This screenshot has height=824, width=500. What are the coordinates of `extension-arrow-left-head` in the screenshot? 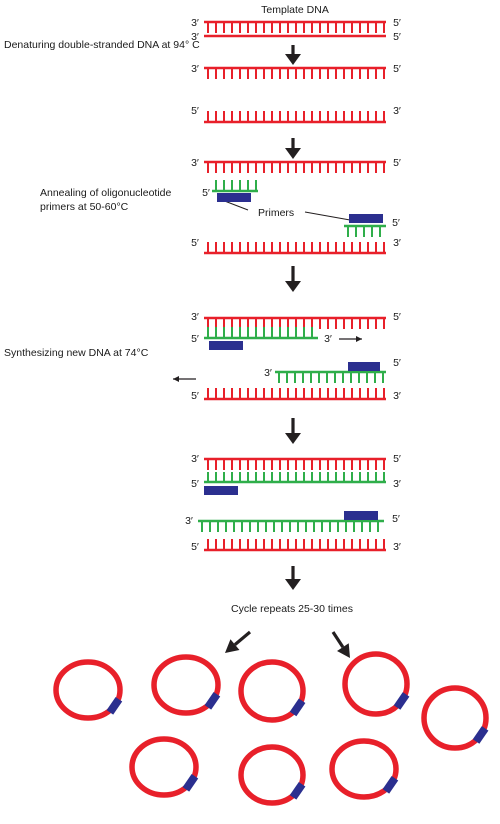 It's located at (176, 379).